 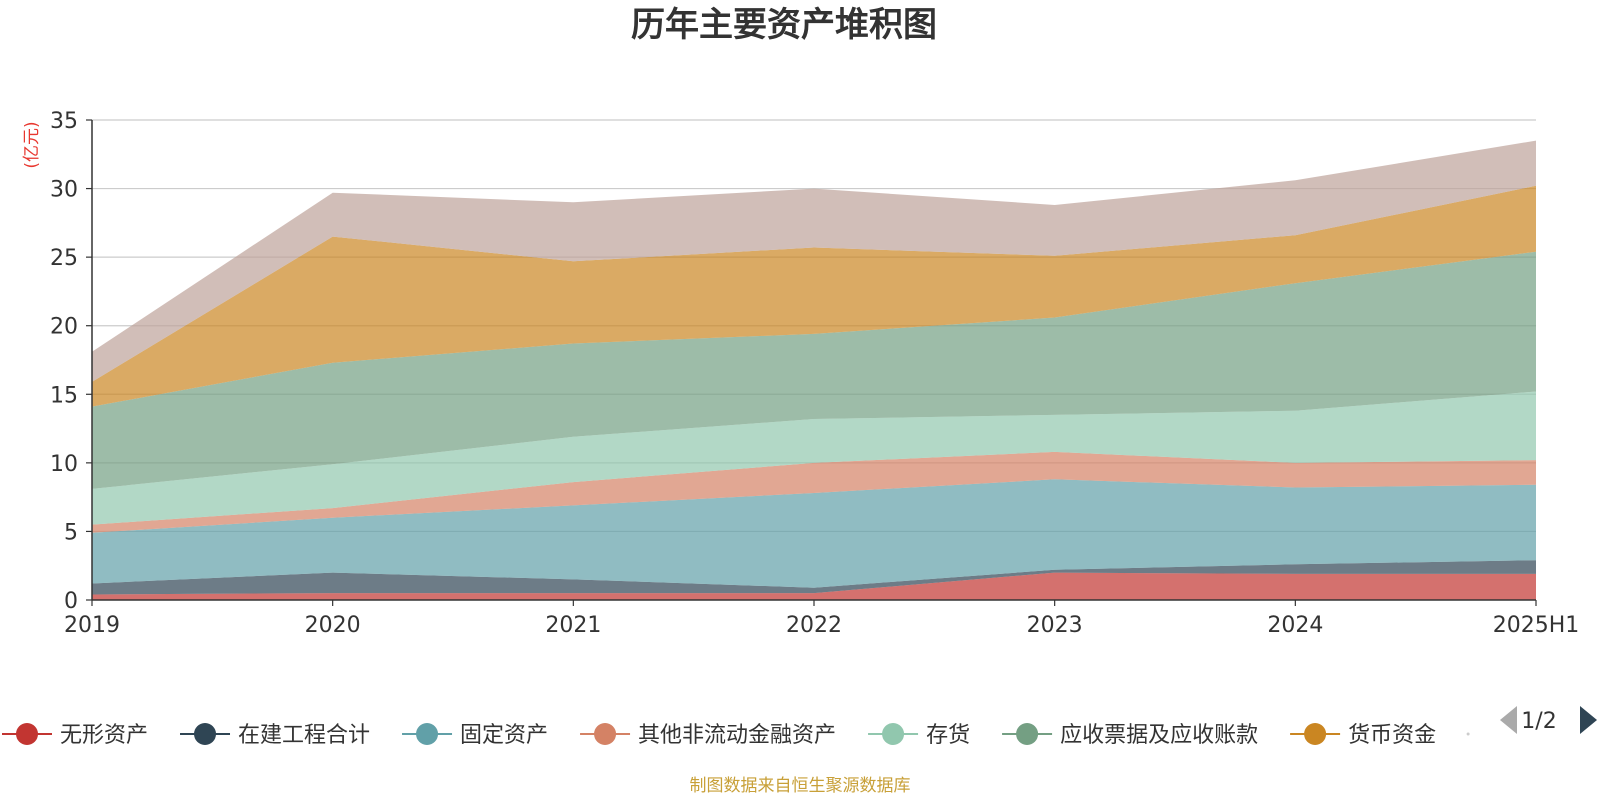 What do you see at coordinates (64, 121) in the screenshot?
I see `y-tick-label: 35` at bounding box center [64, 121].